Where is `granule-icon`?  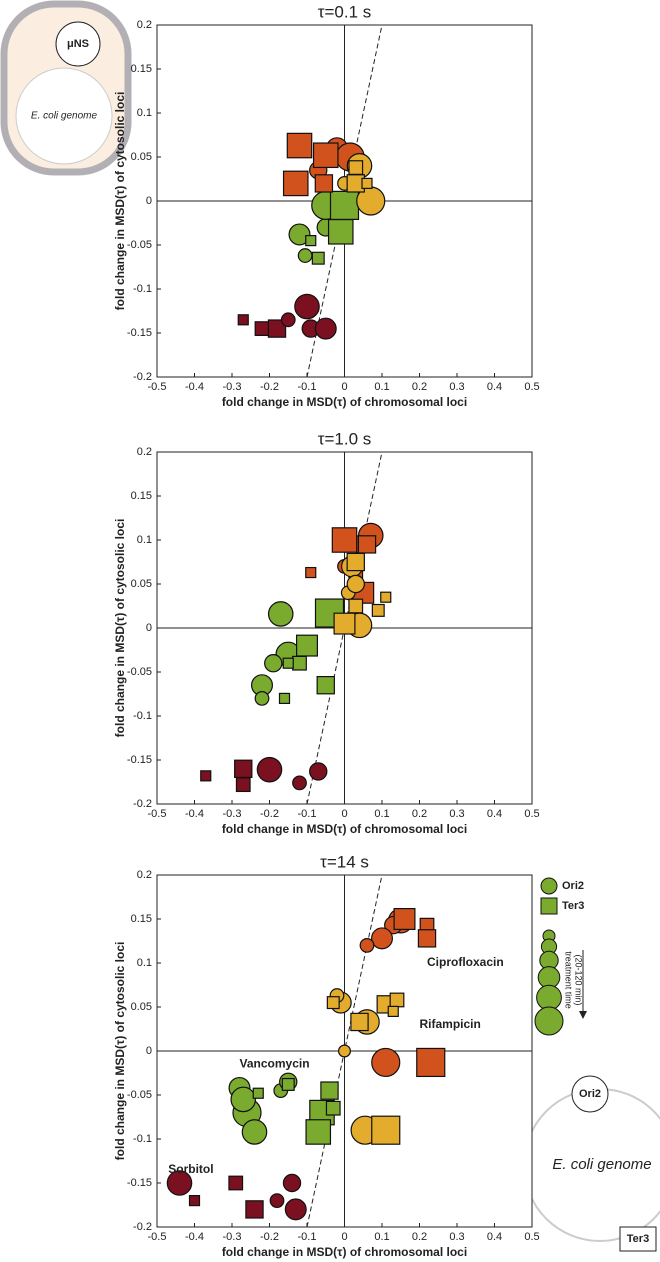
granule-icon is located at coordinates (78, 44).